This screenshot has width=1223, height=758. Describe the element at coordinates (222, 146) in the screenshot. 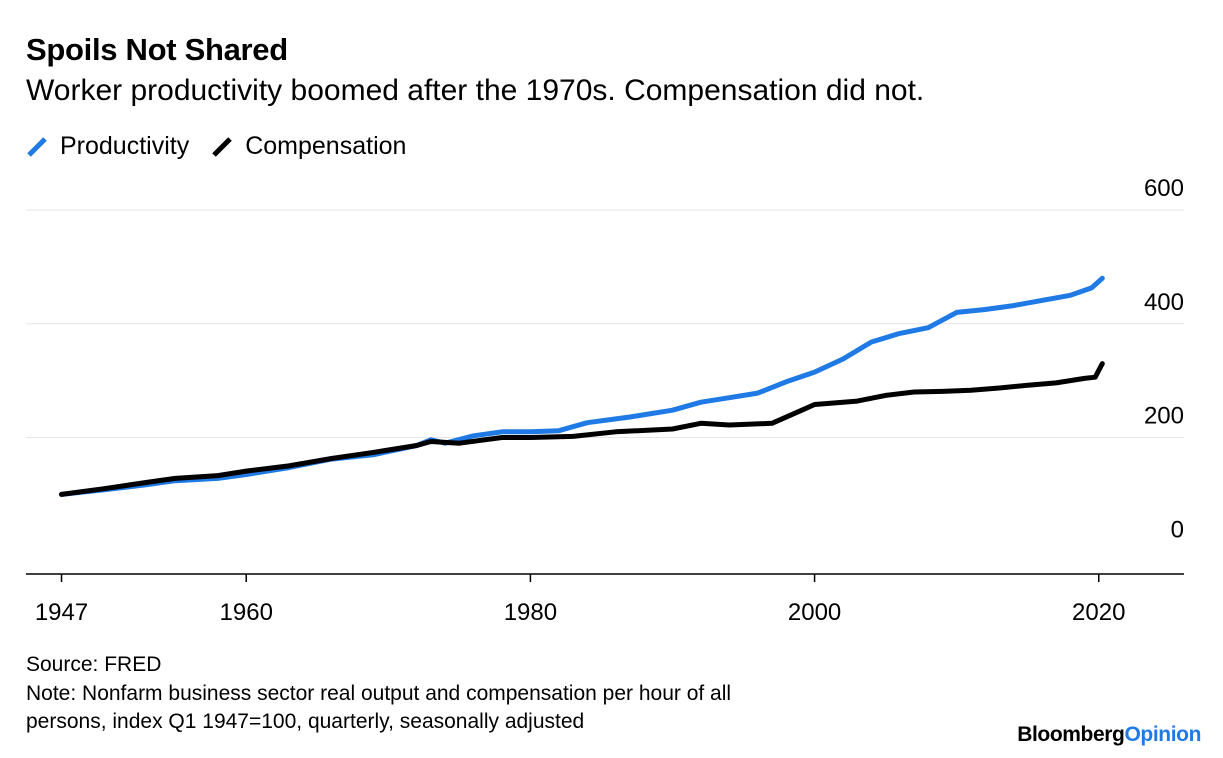

I see `compensation-swatch-icon` at that location.